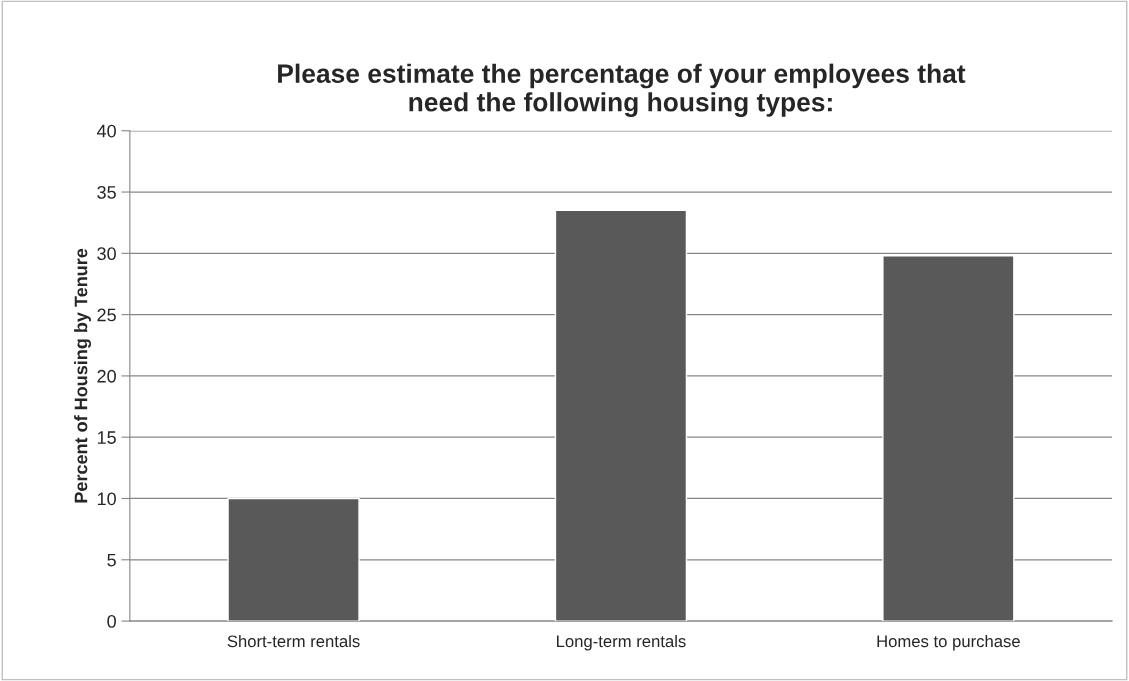 The image size is (1129, 681). I want to click on x-tick-label: Homes to purchase, so click(948, 642).